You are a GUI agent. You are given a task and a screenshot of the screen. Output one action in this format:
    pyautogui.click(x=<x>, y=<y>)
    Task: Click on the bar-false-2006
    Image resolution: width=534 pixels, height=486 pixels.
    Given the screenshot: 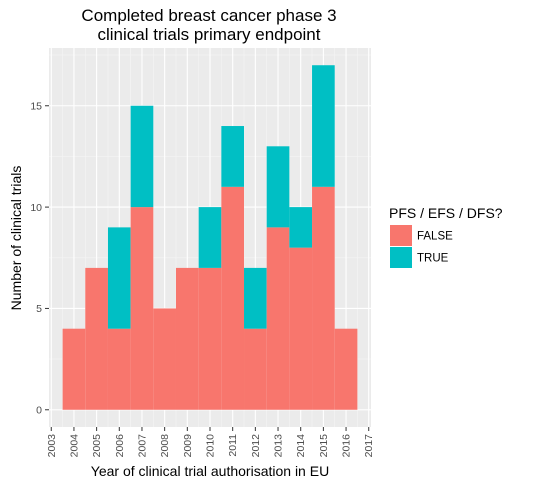 What is the action you would take?
    pyautogui.click(x=119, y=369)
    